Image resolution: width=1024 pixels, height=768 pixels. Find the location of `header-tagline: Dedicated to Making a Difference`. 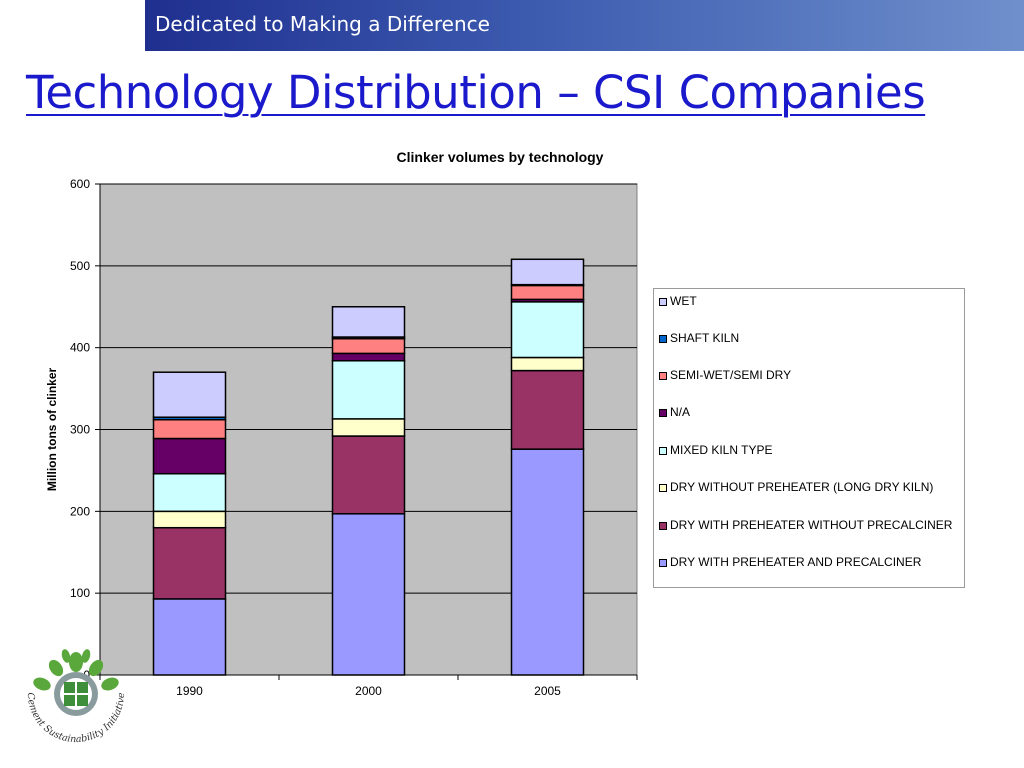

header-tagline: Dedicated to Making a Difference is located at coordinates (322, 24).